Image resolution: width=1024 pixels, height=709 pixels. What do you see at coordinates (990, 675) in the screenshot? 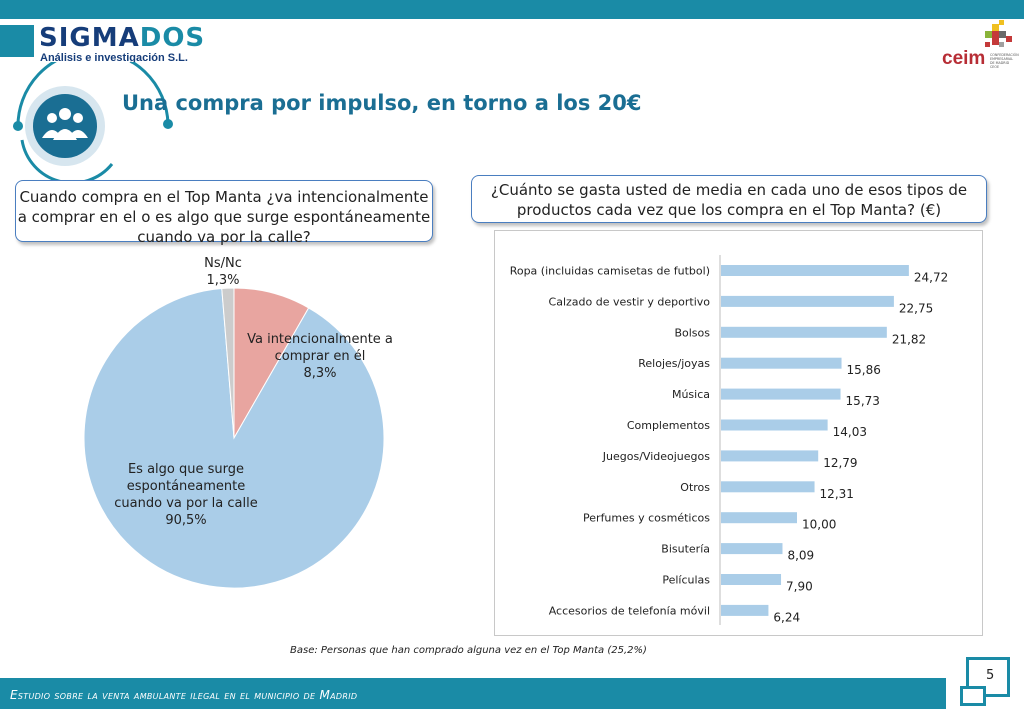
I see `page-number: 5` at bounding box center [990, 675].